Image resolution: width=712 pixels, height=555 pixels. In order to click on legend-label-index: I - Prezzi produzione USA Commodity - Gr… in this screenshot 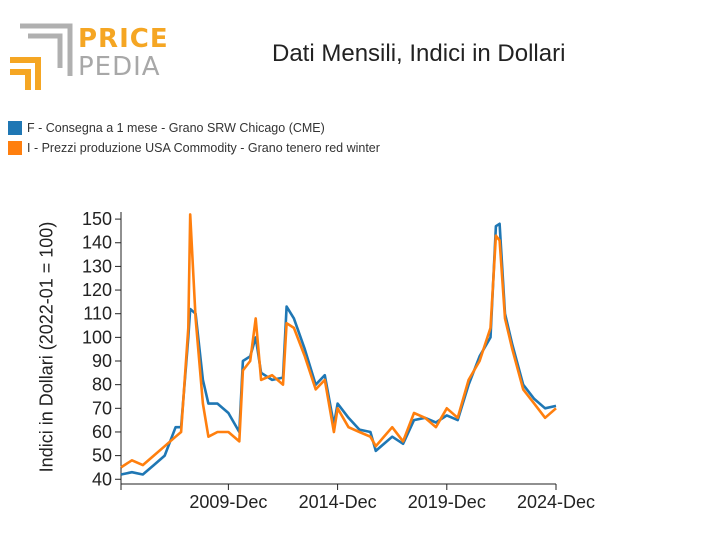, I will do `click(203, 148)`.